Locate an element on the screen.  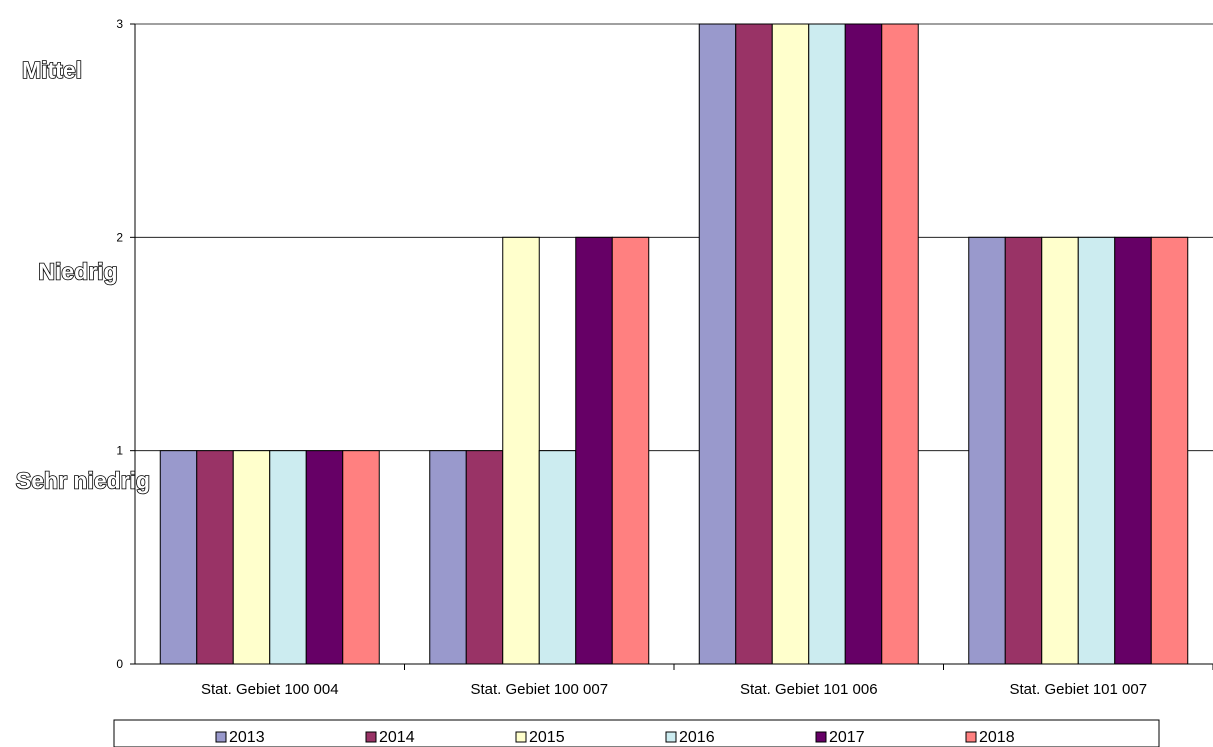
legend-label: 2016 is located at coordinates (697, 737).